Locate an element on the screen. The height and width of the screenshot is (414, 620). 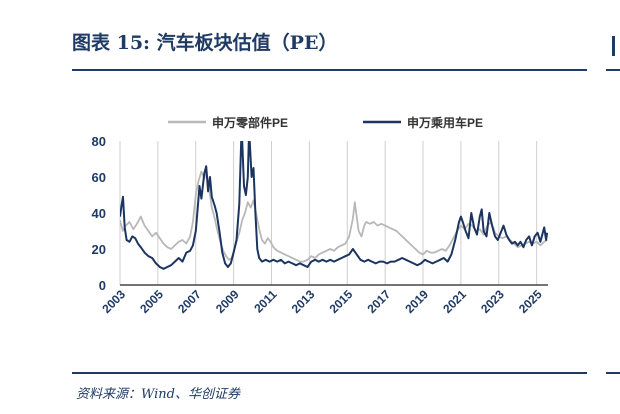
x-tick-label-2009: 2009 is located at coordinates (227, 301).